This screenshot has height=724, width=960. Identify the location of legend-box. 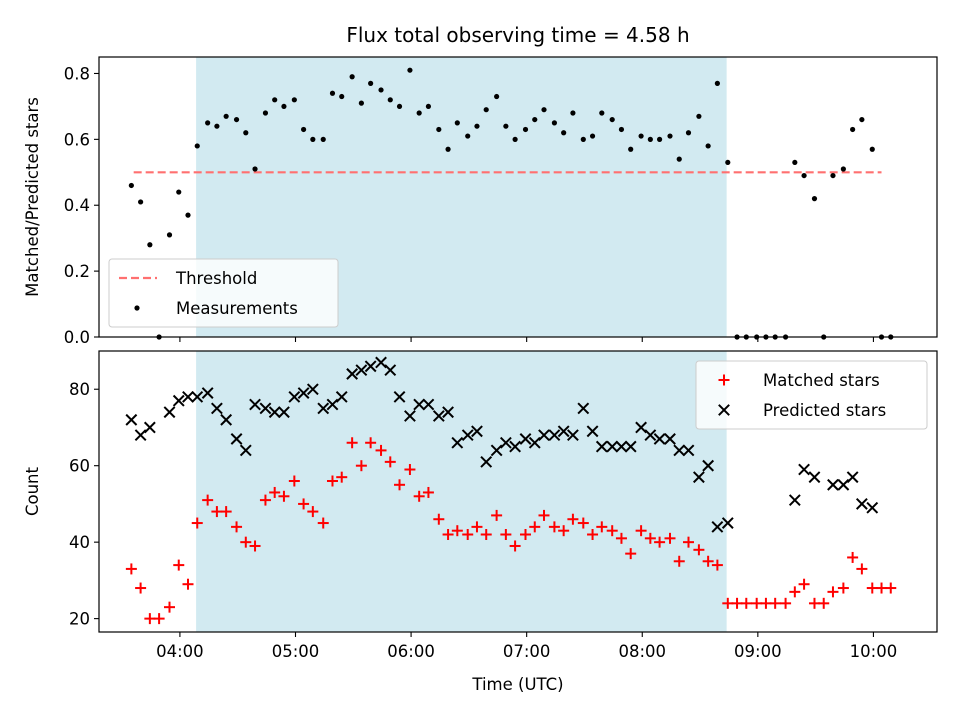
(223, 293).